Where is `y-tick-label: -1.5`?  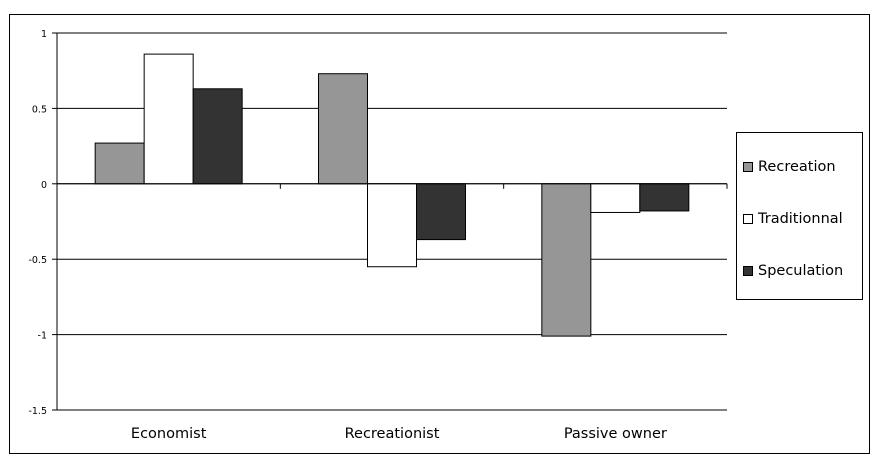 y-tick-label: -1.5 is located at coordinates (37, 411).